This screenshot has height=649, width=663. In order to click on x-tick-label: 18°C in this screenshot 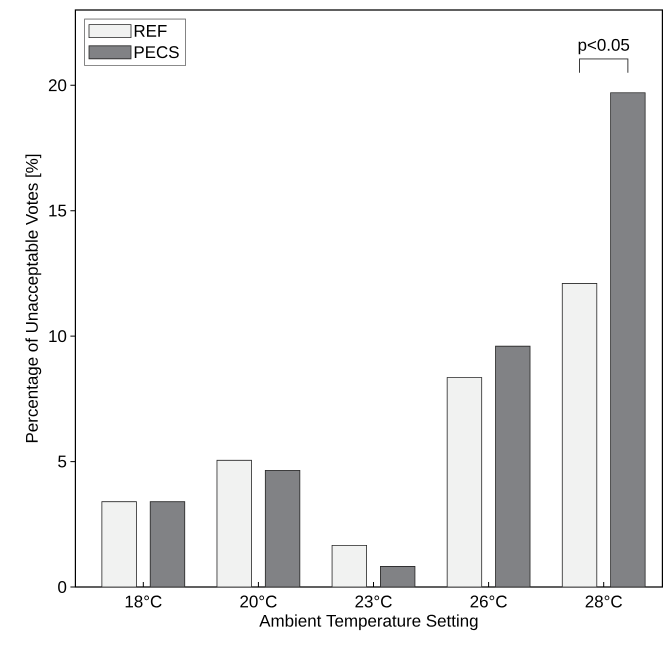, I will do `click(144, 602)`.